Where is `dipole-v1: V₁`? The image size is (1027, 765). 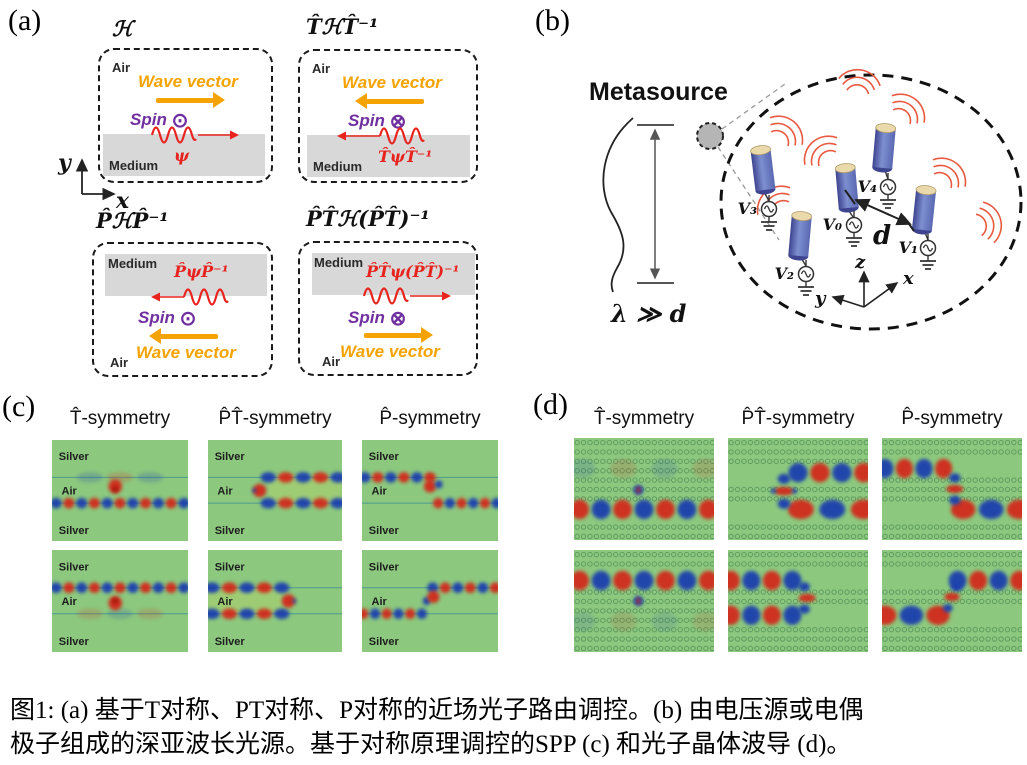 dipole-v1: V₁ is located at coordinates (918, 227).